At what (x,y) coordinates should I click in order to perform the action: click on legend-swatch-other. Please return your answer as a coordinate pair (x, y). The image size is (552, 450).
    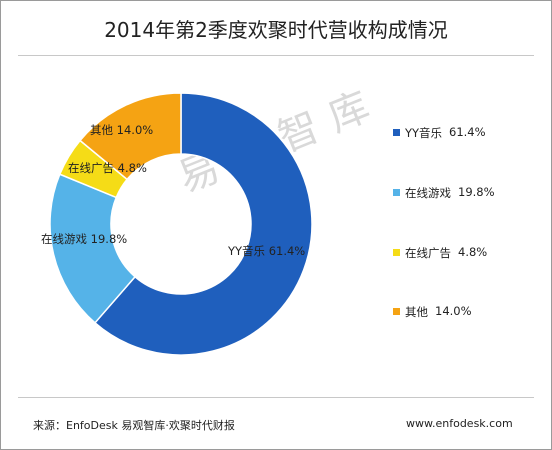
    Looking at the image, I should click on (396, 311).